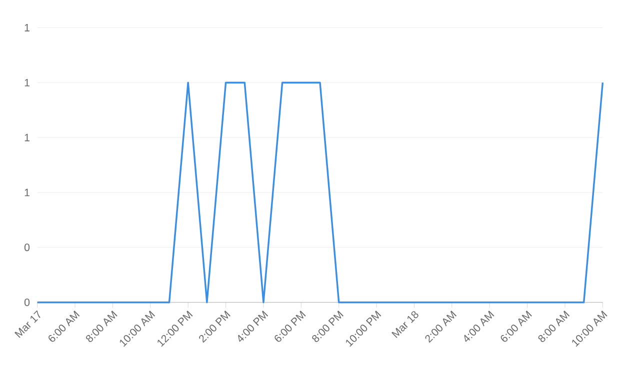 The image size is (620, 381). Describe the element at coordinates (405, 324) in the screenshot. I see `x-tick-label: Mar 18` at that location.